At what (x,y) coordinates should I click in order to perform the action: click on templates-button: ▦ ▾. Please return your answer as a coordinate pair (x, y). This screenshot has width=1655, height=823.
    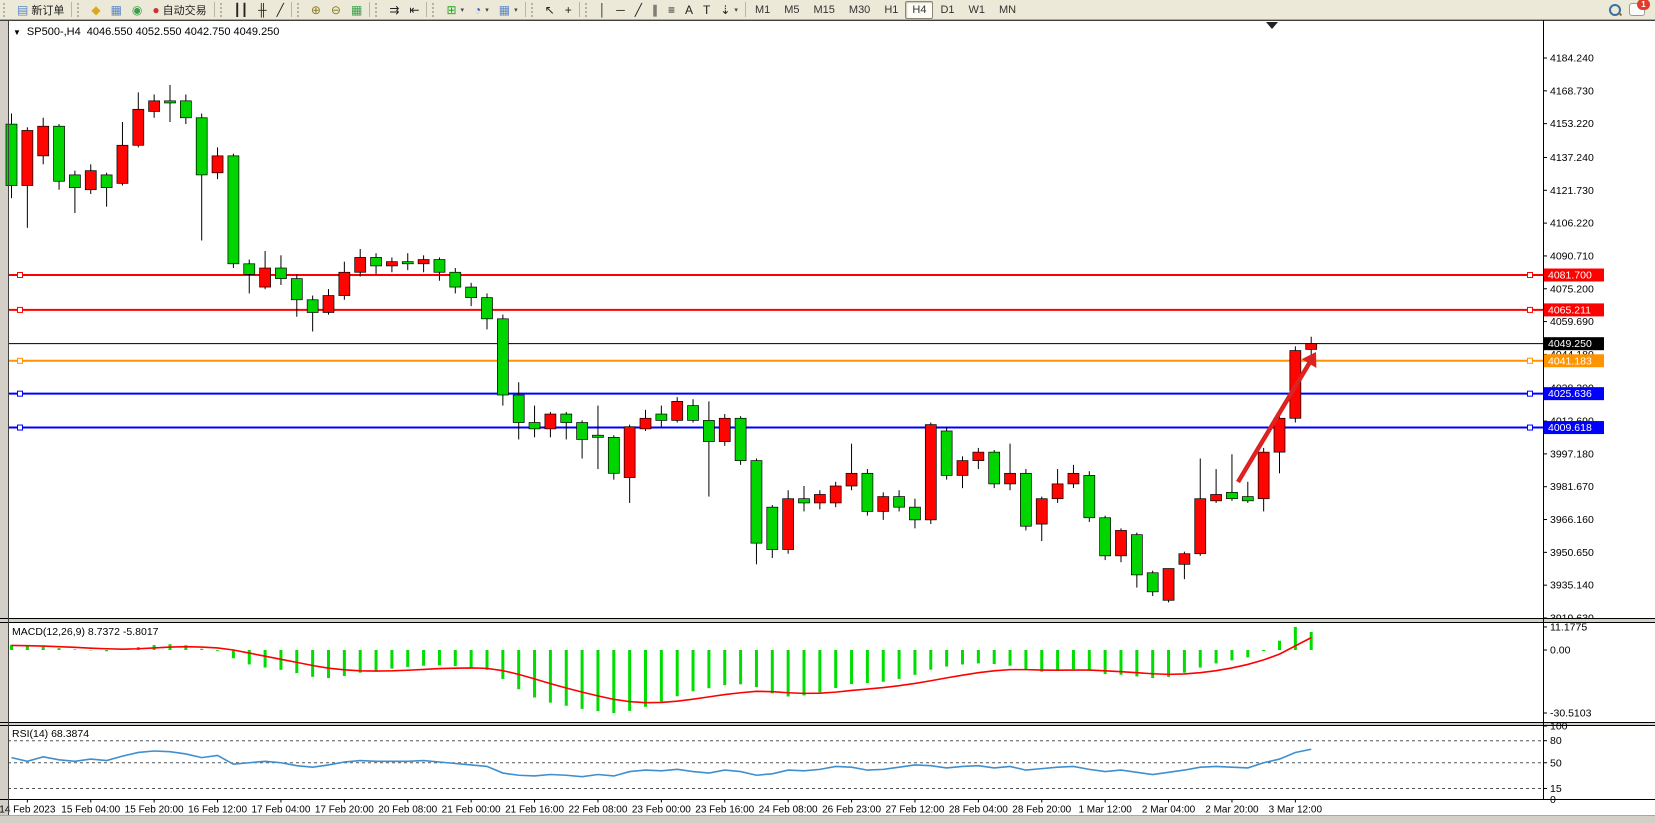
    Looking at the image, I should click on (508, 9).